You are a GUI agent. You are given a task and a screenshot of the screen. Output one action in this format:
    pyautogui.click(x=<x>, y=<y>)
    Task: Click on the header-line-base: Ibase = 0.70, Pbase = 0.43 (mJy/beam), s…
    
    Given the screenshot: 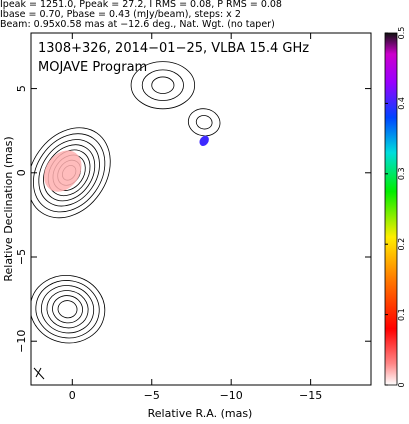 What is the action you would take?
    pyautogui.click(x=120, y=15)
    